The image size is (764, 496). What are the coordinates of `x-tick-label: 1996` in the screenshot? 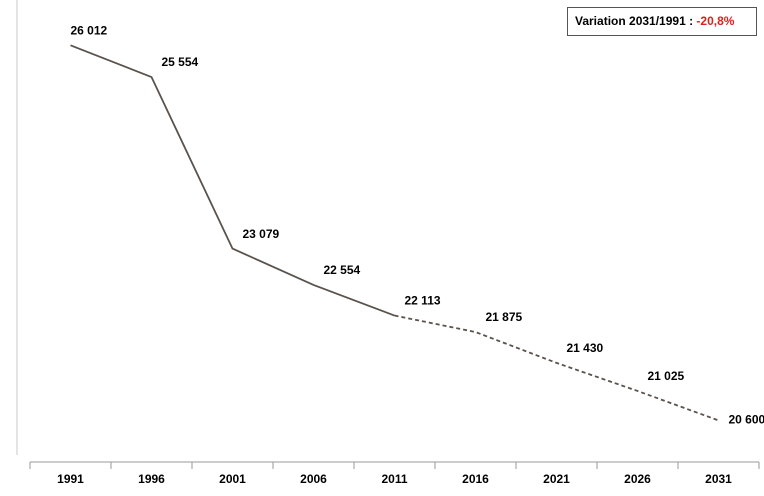 It's located at (151, 479).